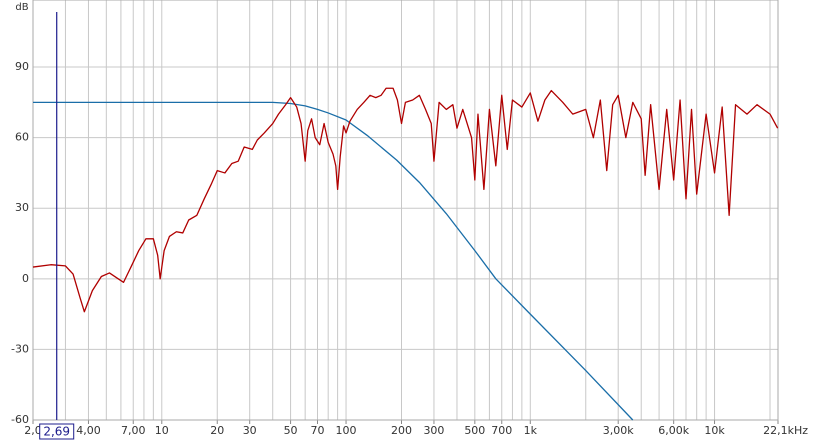  Describe the element at coordinates (250, 430) in the screenshot. I see `x-tick-label: 30` at that location.